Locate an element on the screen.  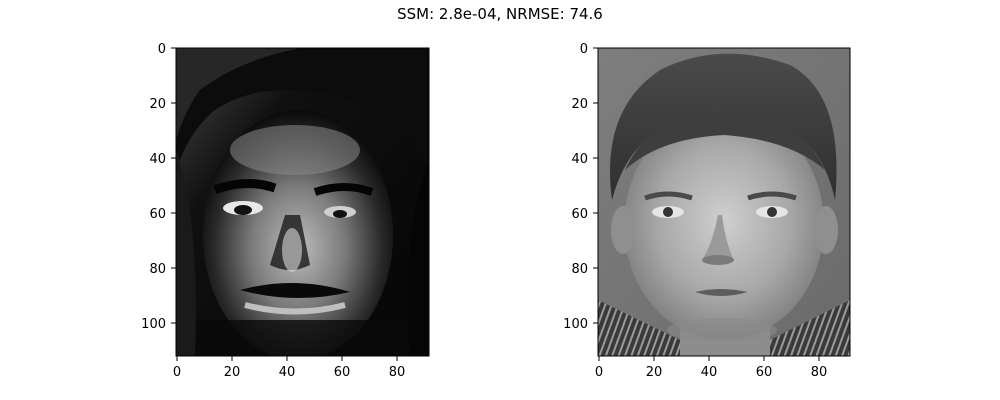
right-y-axis: 0 20 40 60 80 100 is located at coordinates (580, 187).